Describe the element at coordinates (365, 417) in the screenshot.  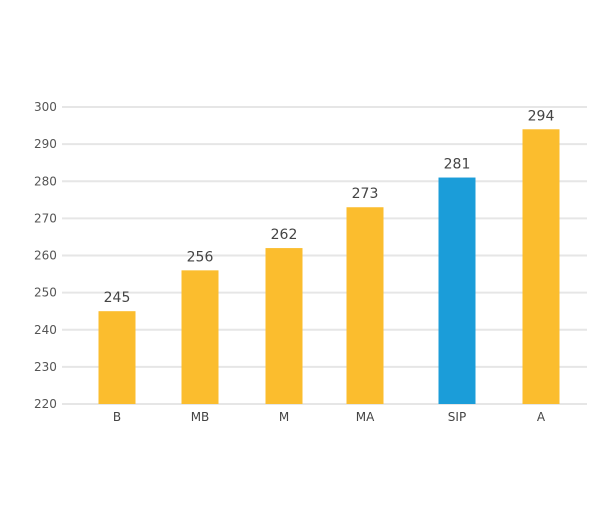
I see `x-category-label: MA` at that location.